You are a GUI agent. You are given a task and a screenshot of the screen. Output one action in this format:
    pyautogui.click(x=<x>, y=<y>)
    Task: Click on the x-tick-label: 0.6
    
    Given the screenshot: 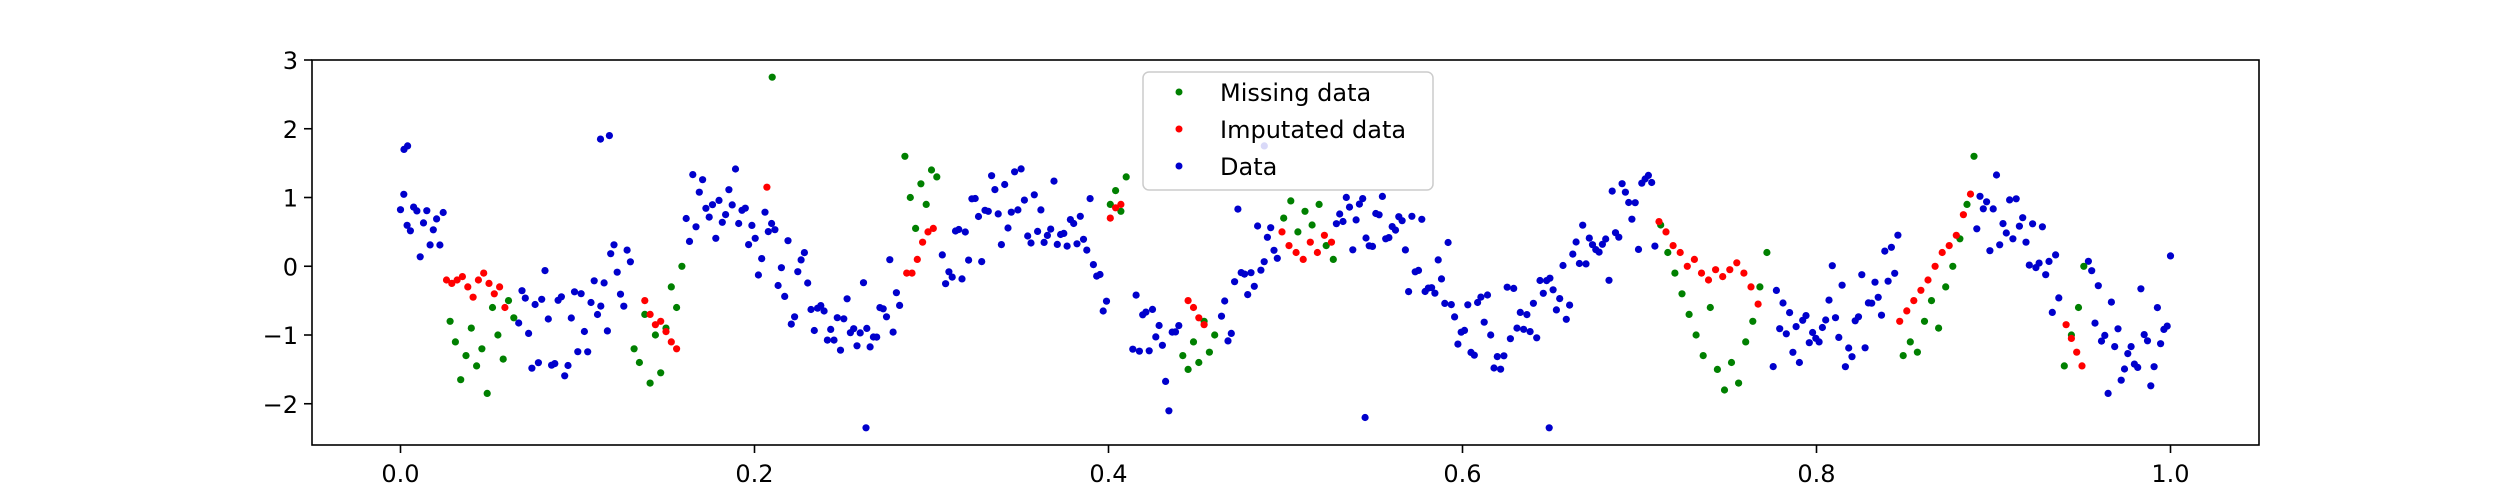 What is the action you would take?
    pyautogui.click(x=1462, y=474)
    